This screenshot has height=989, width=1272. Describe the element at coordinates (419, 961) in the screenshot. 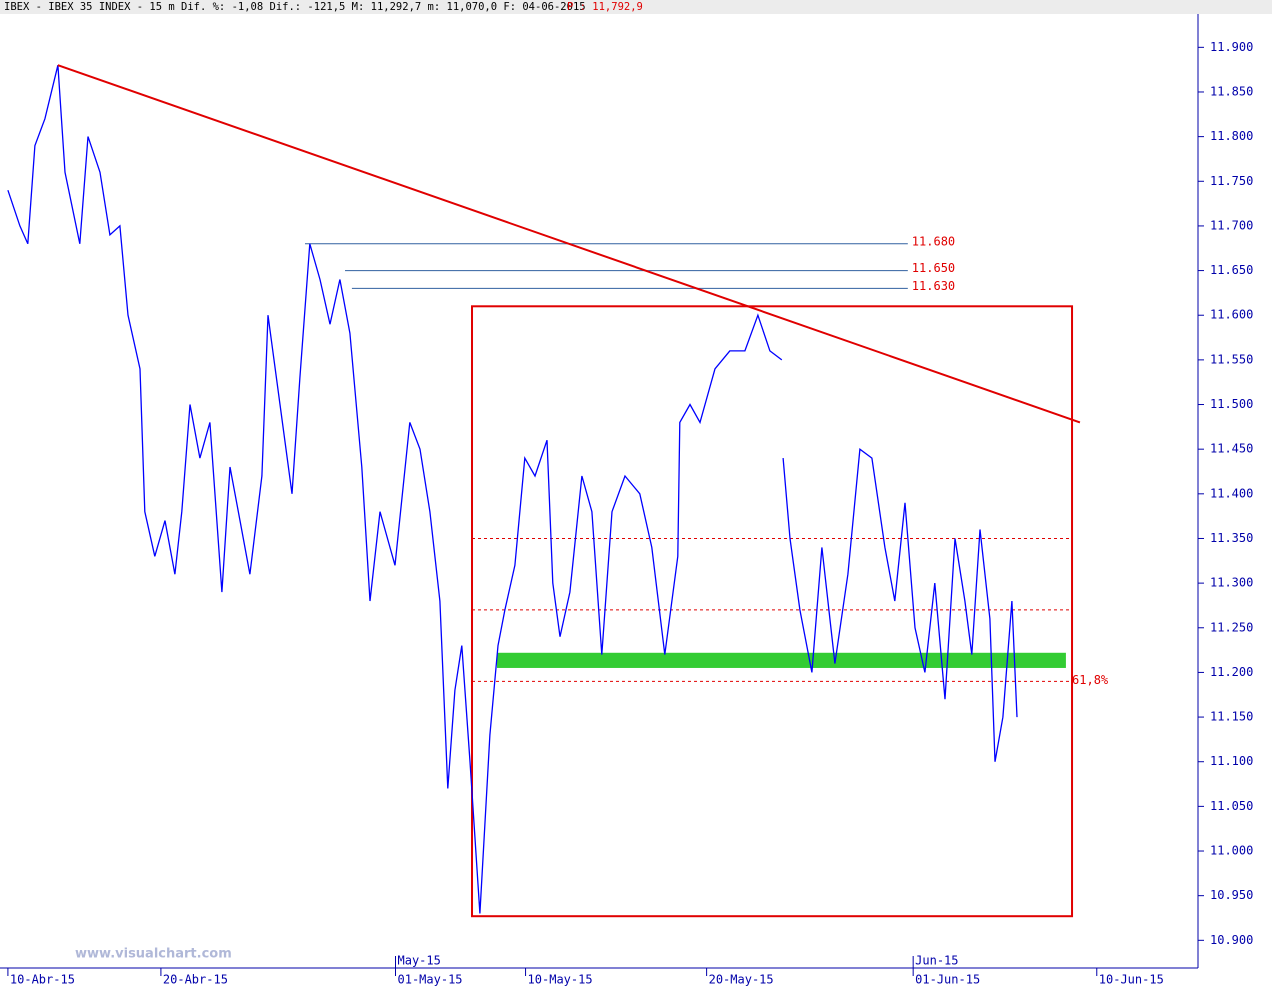

I see `month-label: May-15` at that location.